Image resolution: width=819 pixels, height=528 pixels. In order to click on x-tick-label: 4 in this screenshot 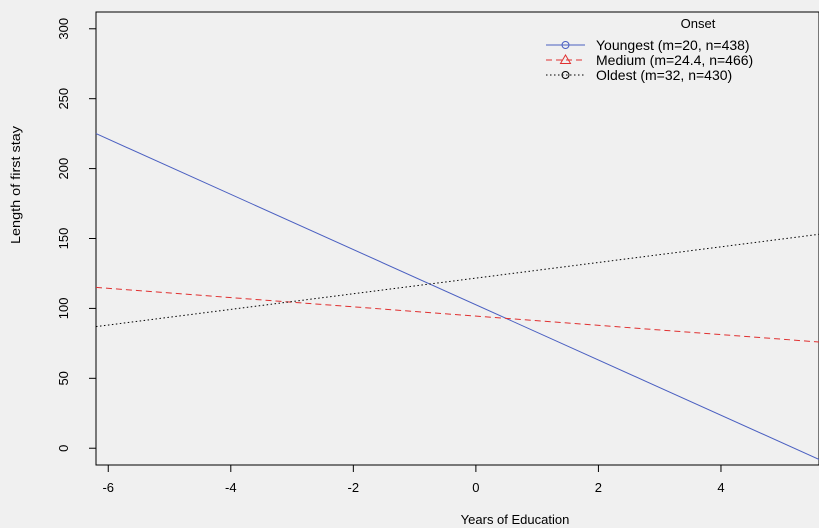, I will do `click(720, 487)`.